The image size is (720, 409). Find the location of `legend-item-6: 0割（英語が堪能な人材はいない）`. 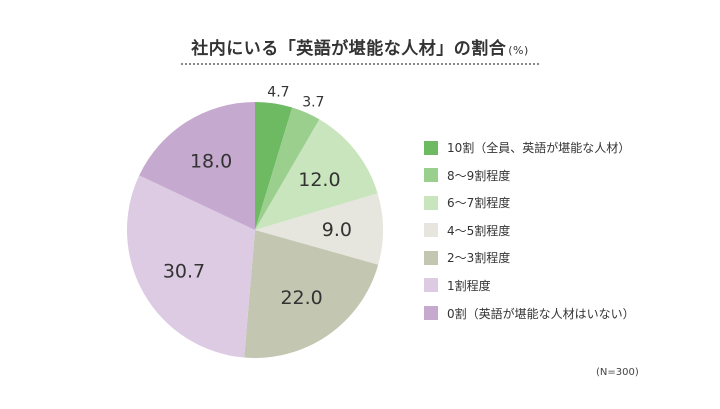

legend-item-6: 0割（英語が堪能な人材はいない） is located at coordinates (529, 313).